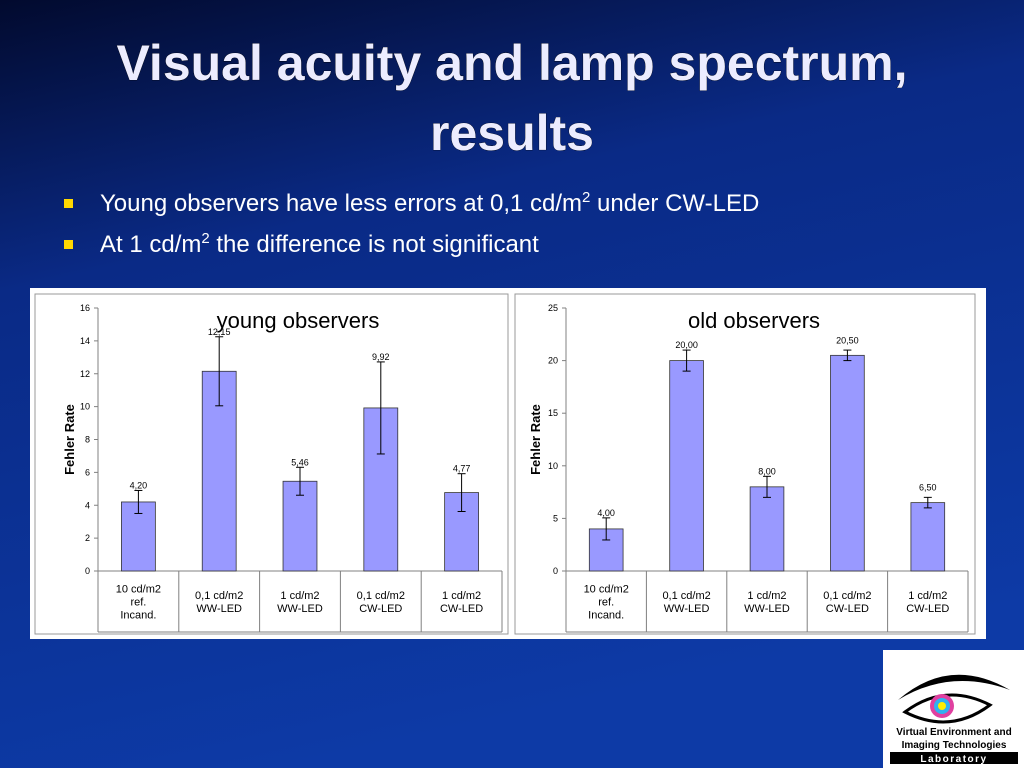  Describe the element at coordinates (947, 708) in the screenshot. I see `logo-eye` at that location.